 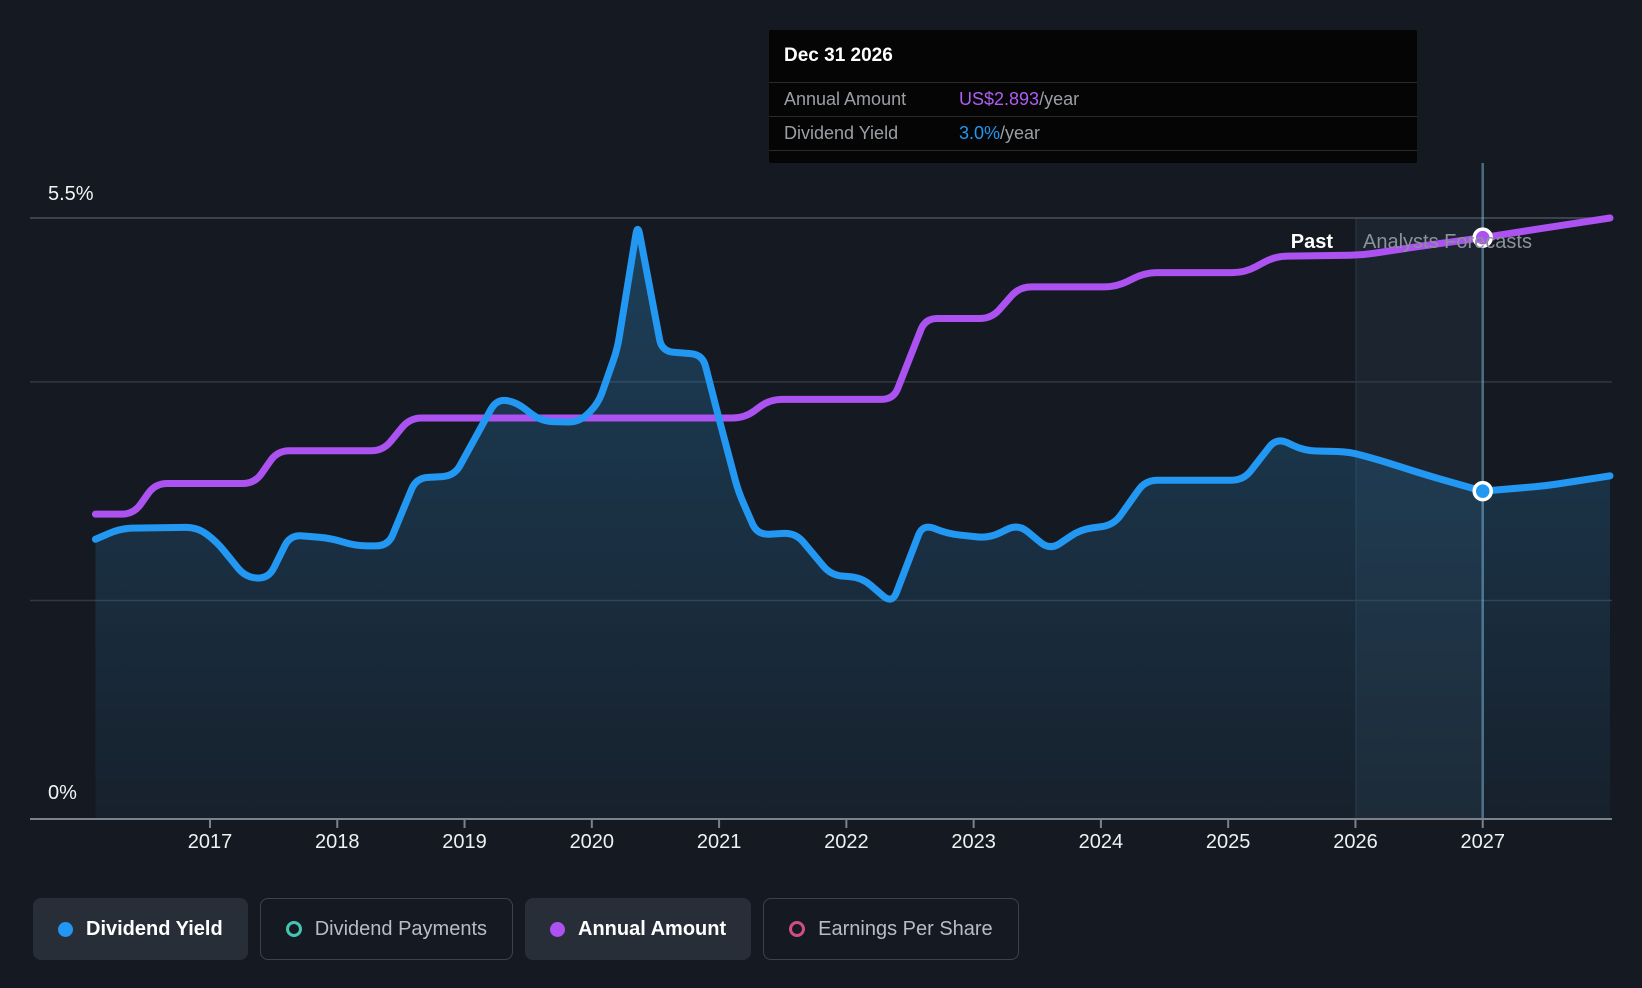 What do you see at coordinates (1020, 133) in the screenshot?
I see `tooltip-dividend-yield-suffix: /year` at bounding box center [1020, 133].